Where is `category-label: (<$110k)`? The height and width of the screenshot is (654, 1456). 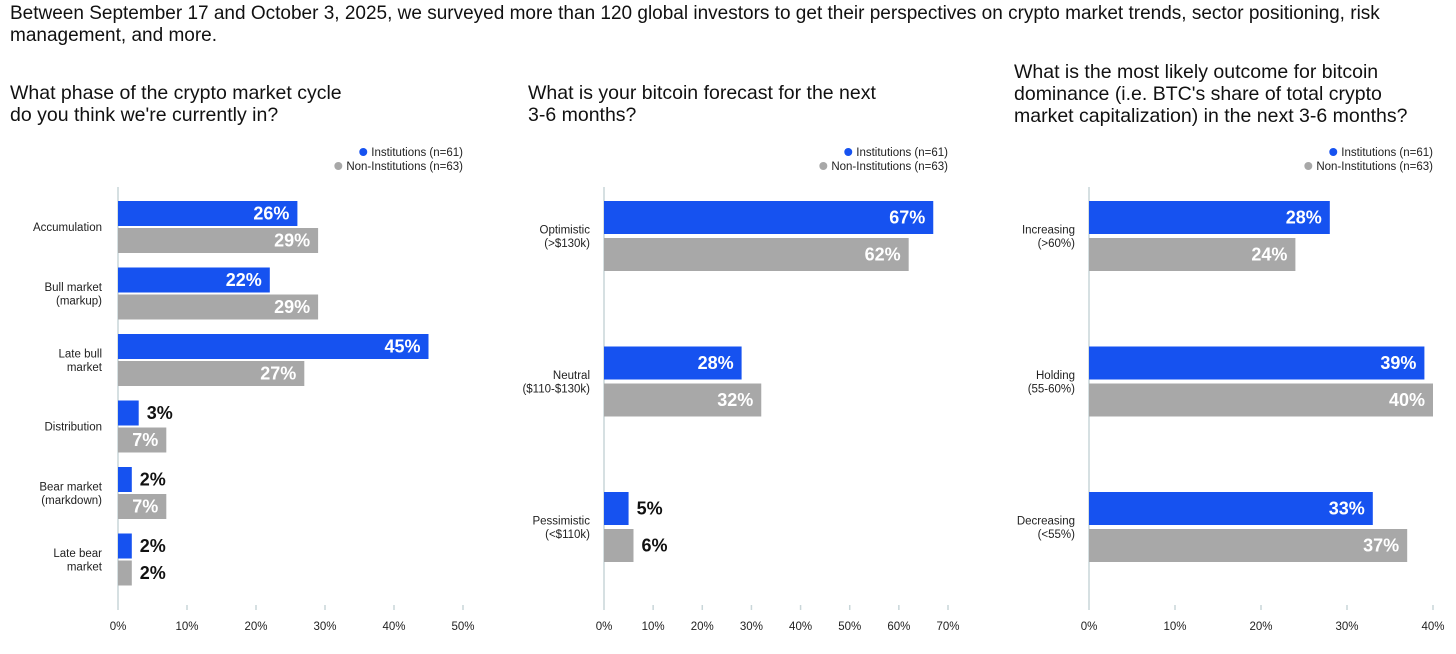
category-label: (<$110k) is located at coordinates (567, 535).